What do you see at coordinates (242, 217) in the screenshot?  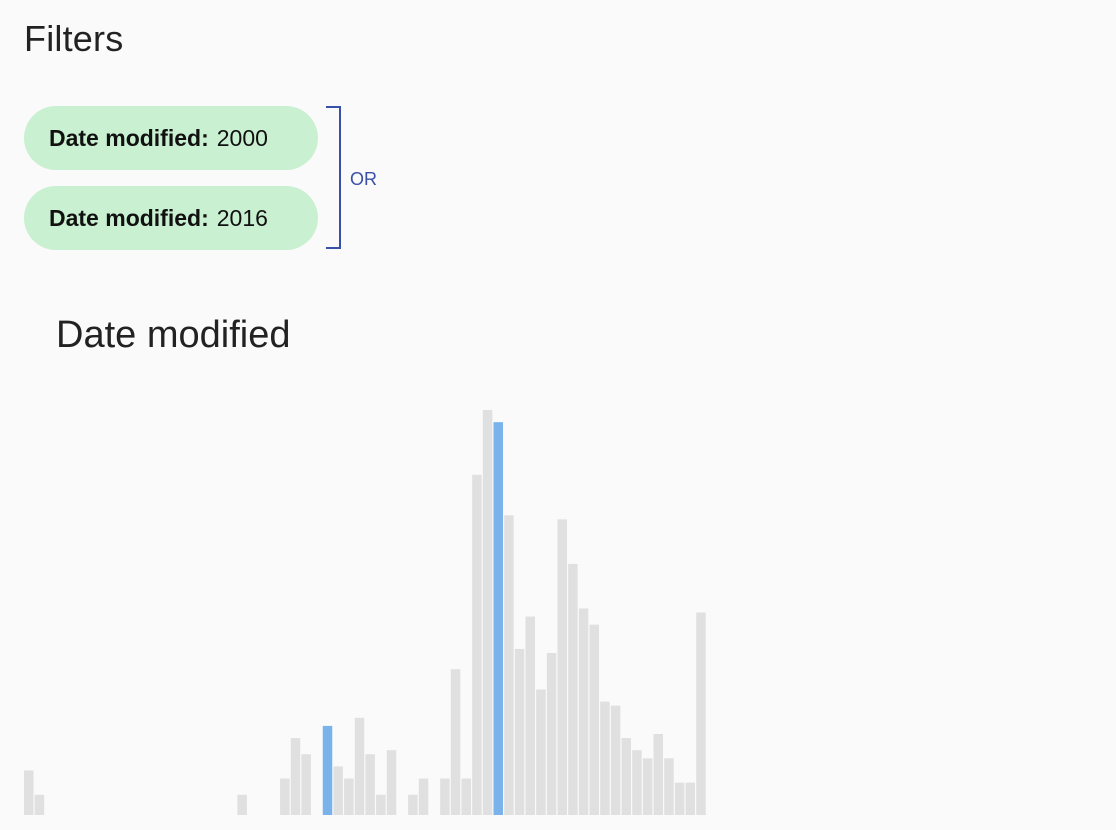 I see `filter-chip-value: 2016` at bounding box center [242, 217].